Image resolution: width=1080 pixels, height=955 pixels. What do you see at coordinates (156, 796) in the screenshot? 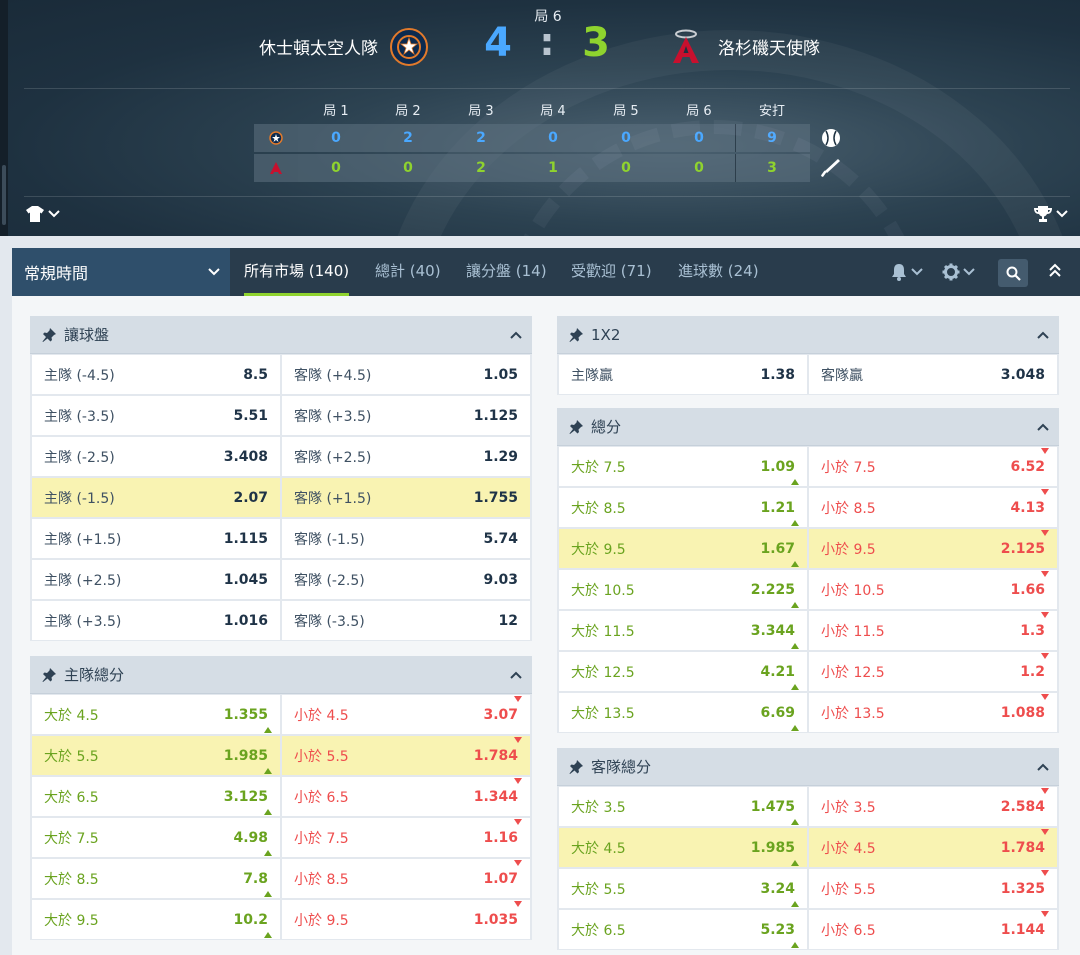
I see `odds-button: 大於 6.5 3.125` at bounding box center [156, 796].